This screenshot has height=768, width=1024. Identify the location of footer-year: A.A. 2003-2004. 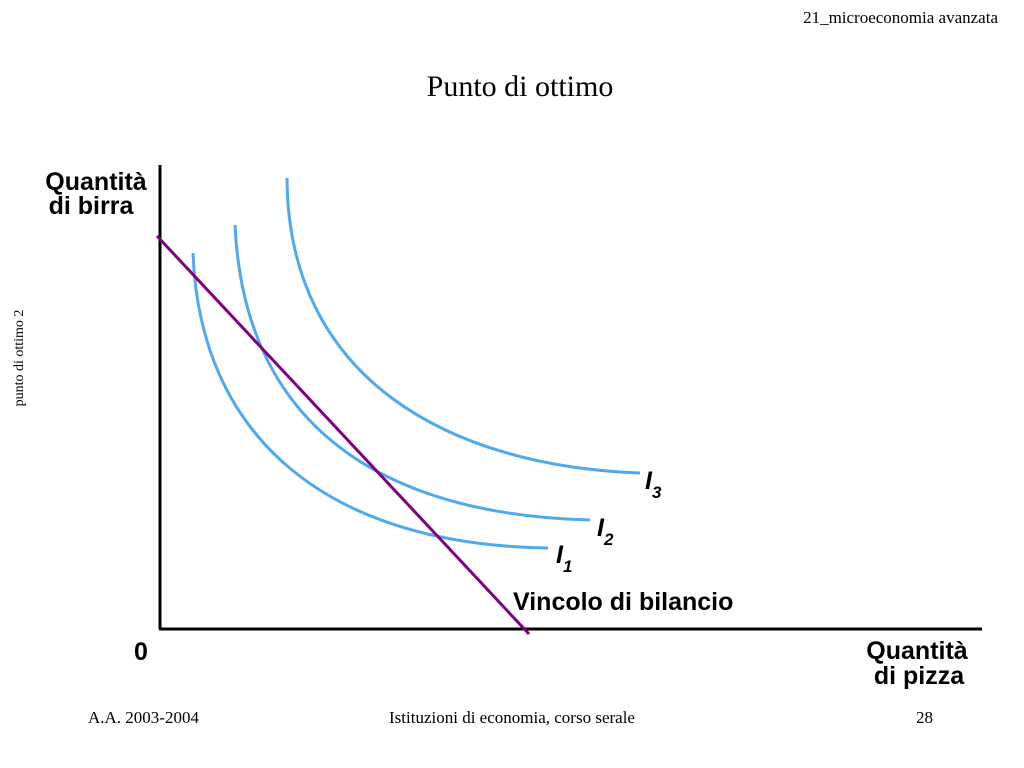
(143, 717).